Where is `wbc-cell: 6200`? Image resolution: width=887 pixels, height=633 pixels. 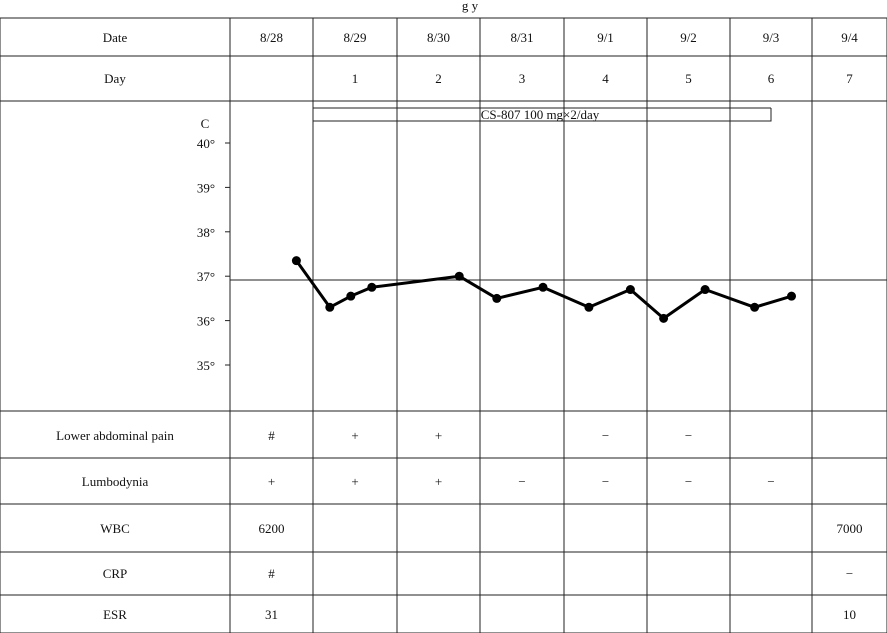 wbc-cell: 6200 is located at coordinates (272, 528).